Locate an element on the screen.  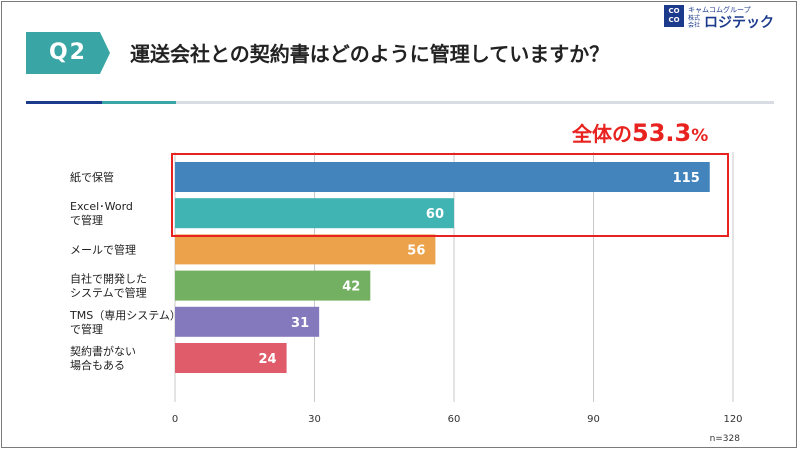
bar-value-label: 42 is located at coordinates (351, 287).